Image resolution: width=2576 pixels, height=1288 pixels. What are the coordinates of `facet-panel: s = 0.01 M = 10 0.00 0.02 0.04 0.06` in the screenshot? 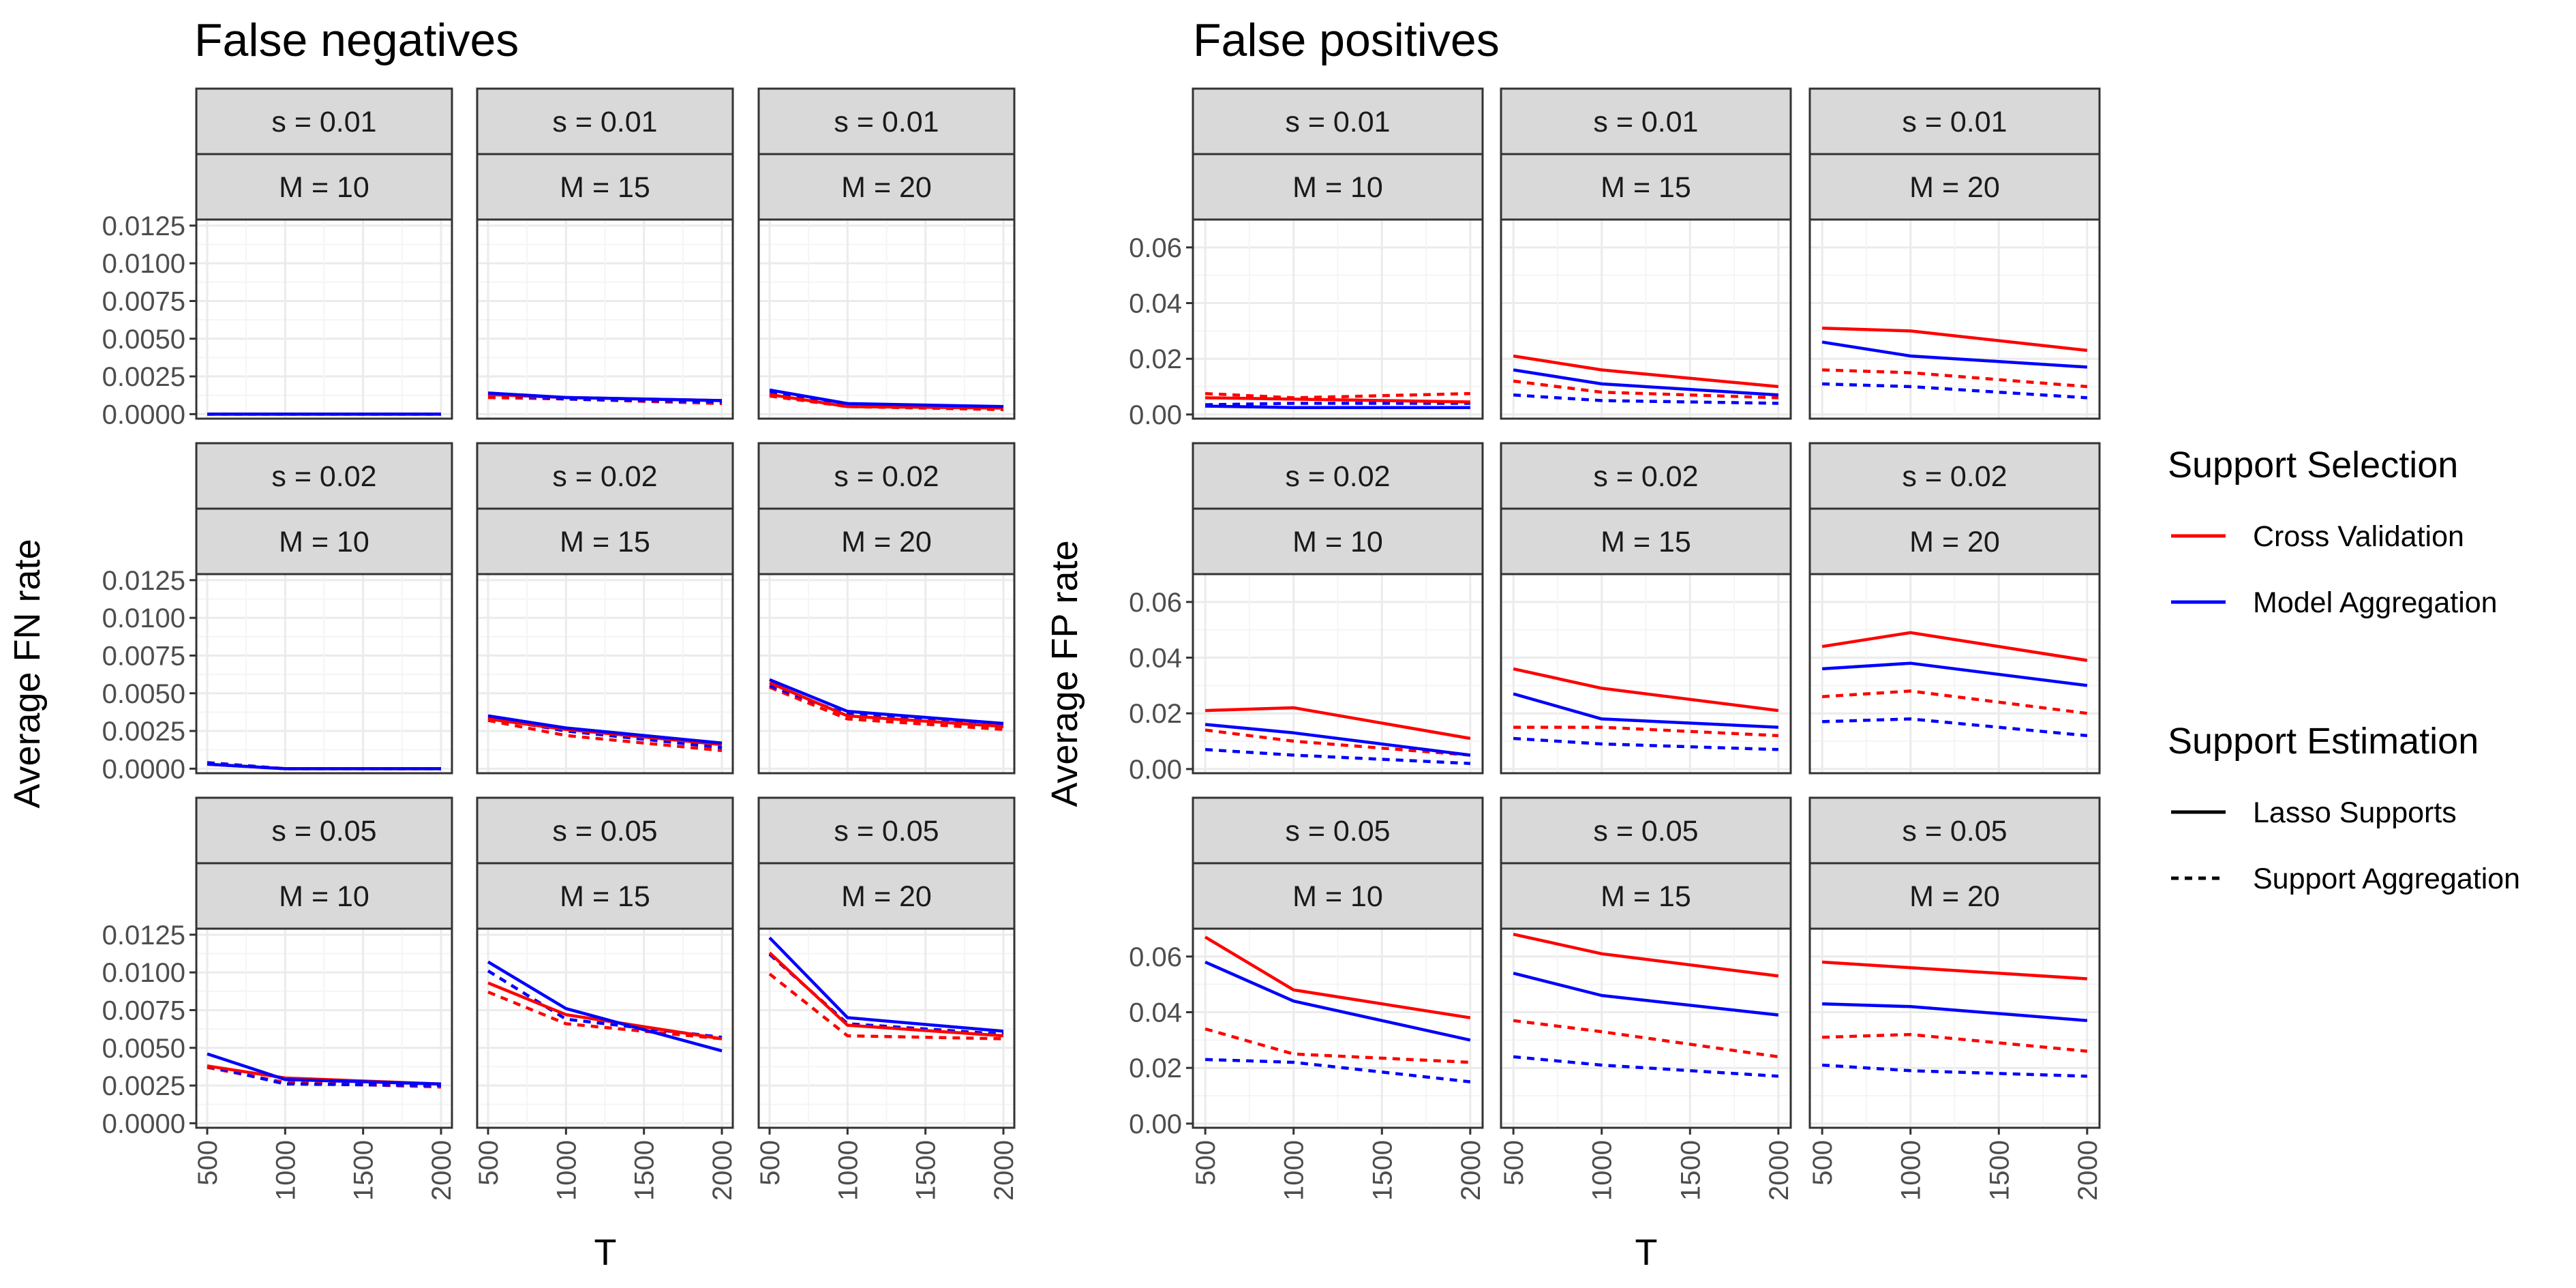 It's located at (1306, 258).